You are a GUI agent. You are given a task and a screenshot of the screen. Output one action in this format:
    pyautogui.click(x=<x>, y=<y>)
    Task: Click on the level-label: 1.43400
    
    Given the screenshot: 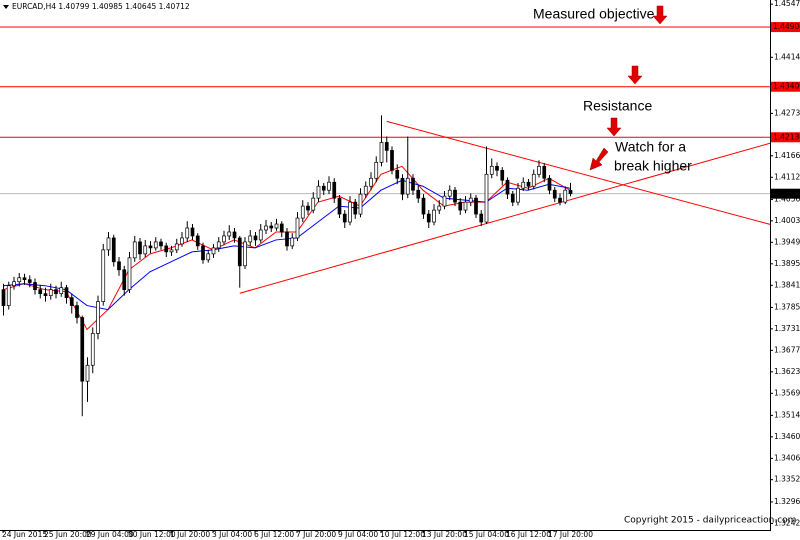 What is the action you would take?
    pyautogui.click(x=786, y=86)
    